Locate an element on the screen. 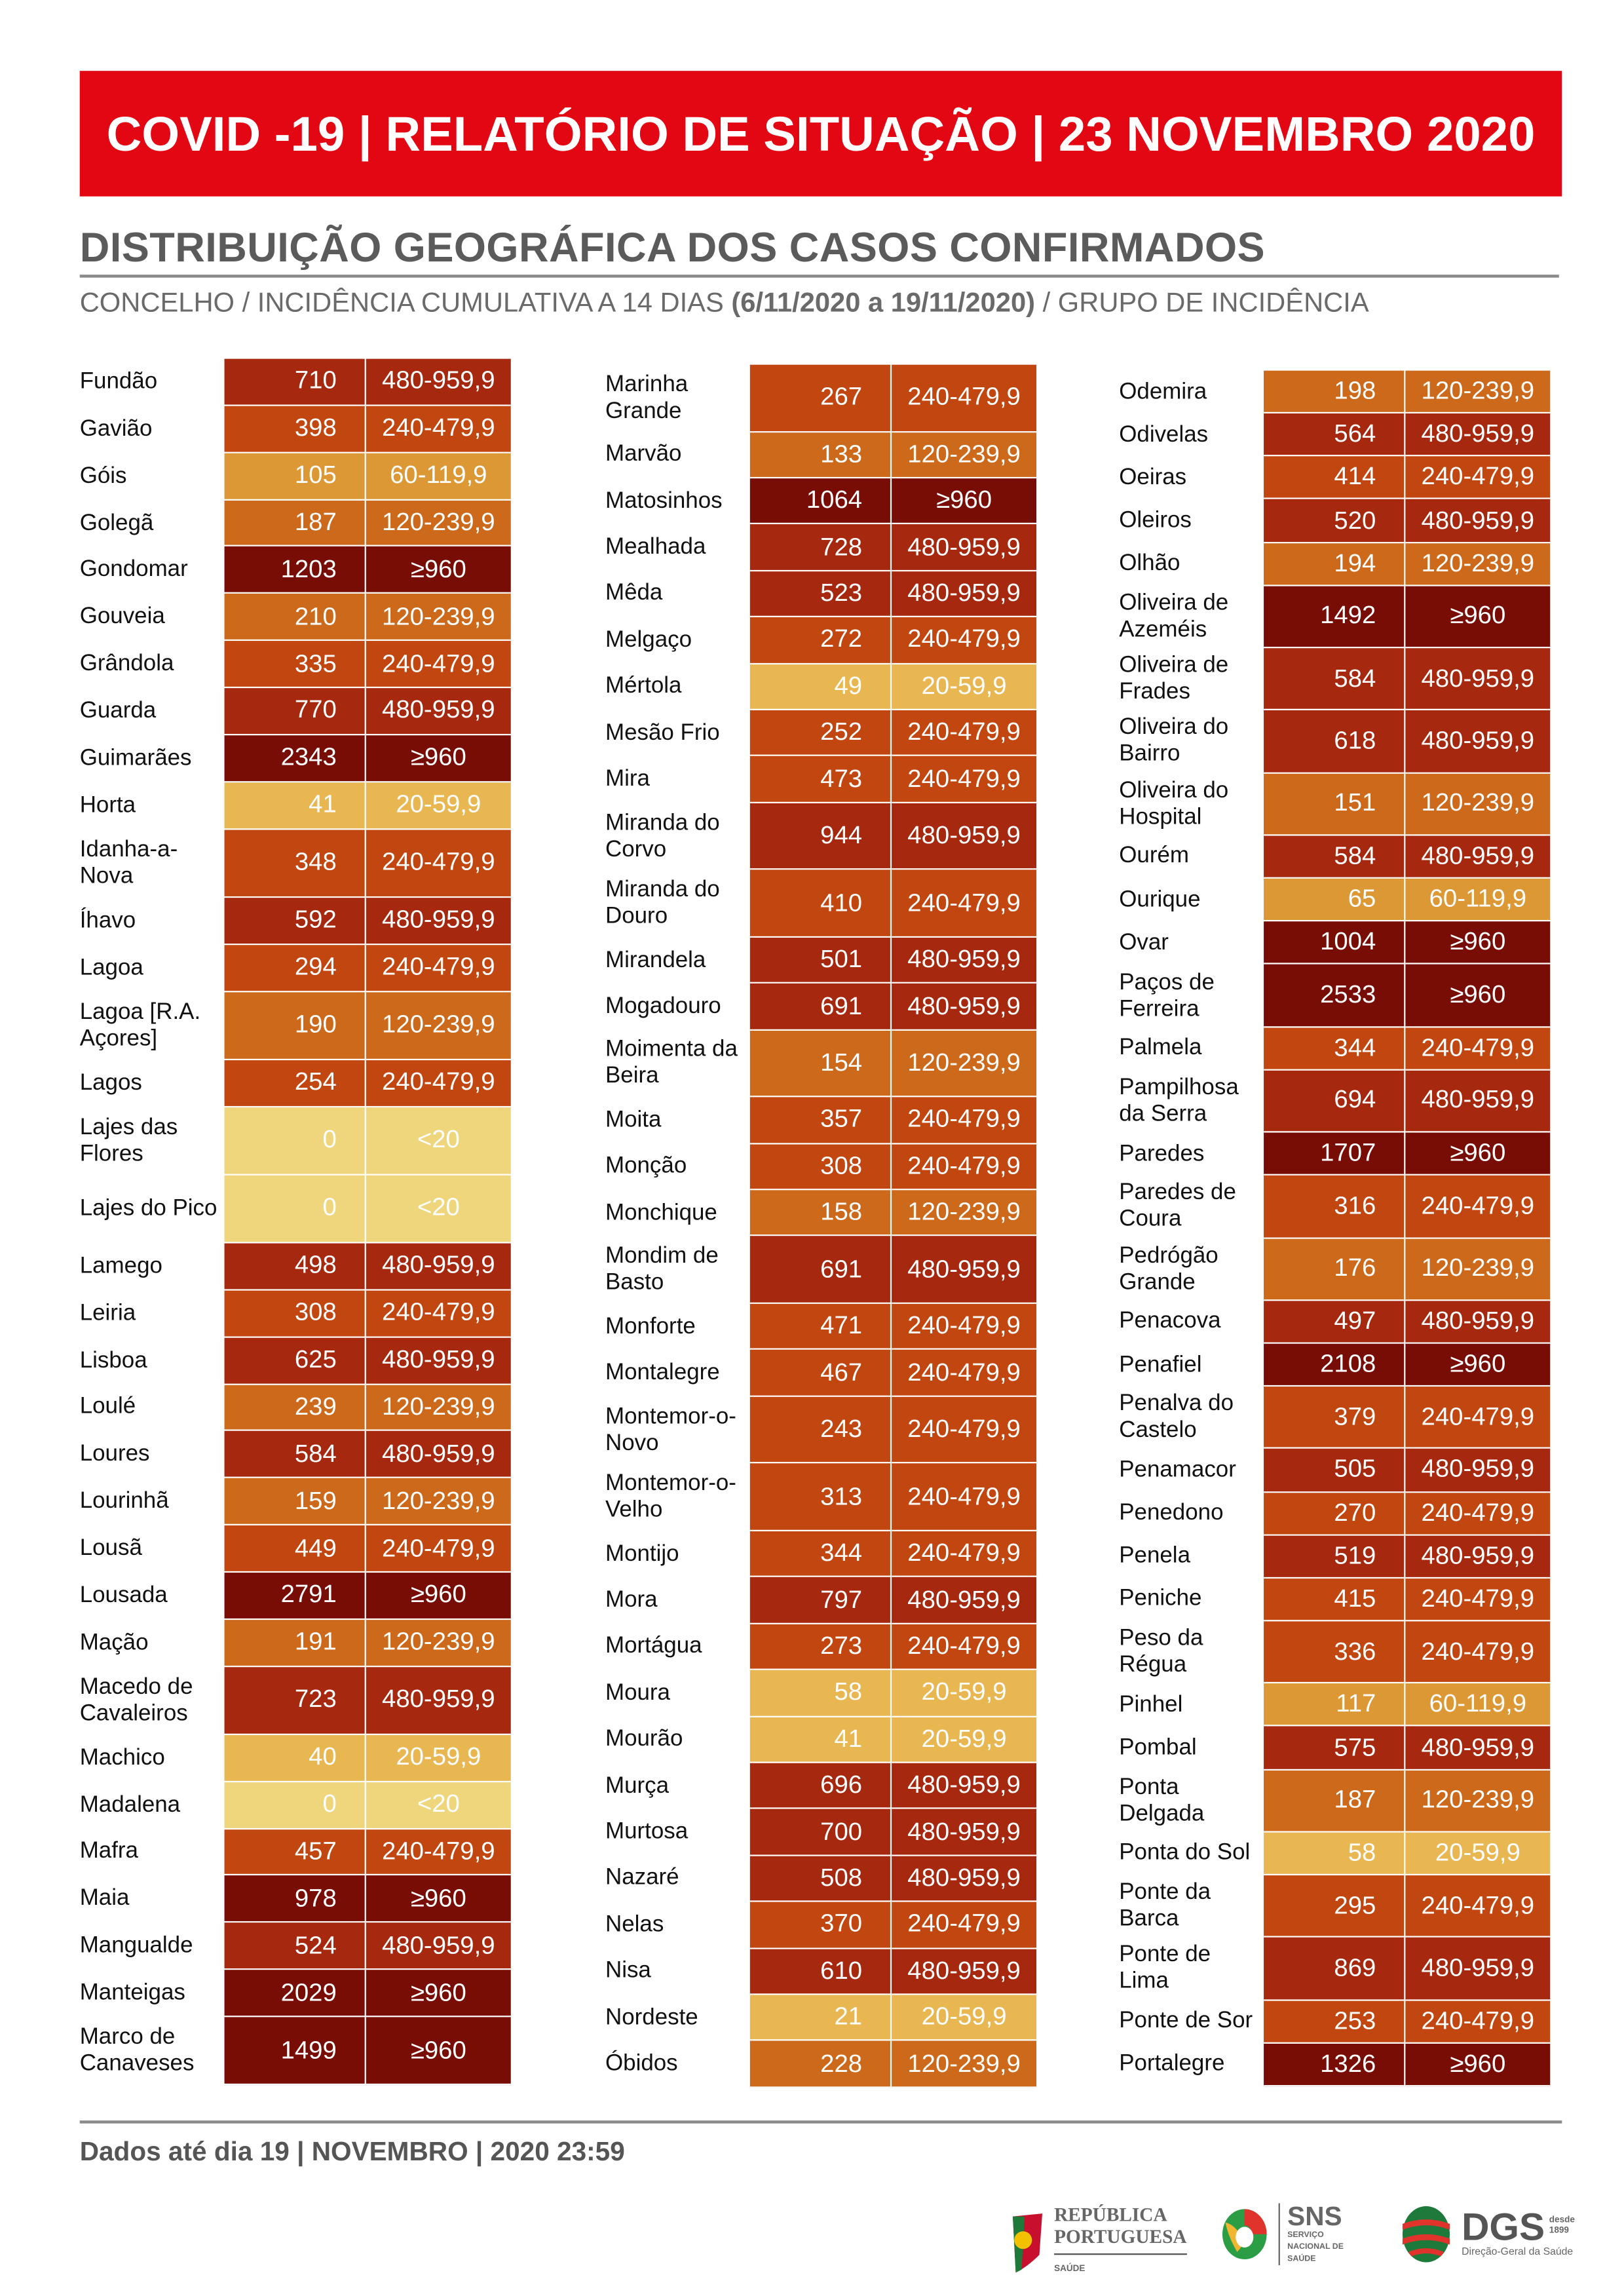  incidence-value: 1326 is located at coordinates (1335, 2065).